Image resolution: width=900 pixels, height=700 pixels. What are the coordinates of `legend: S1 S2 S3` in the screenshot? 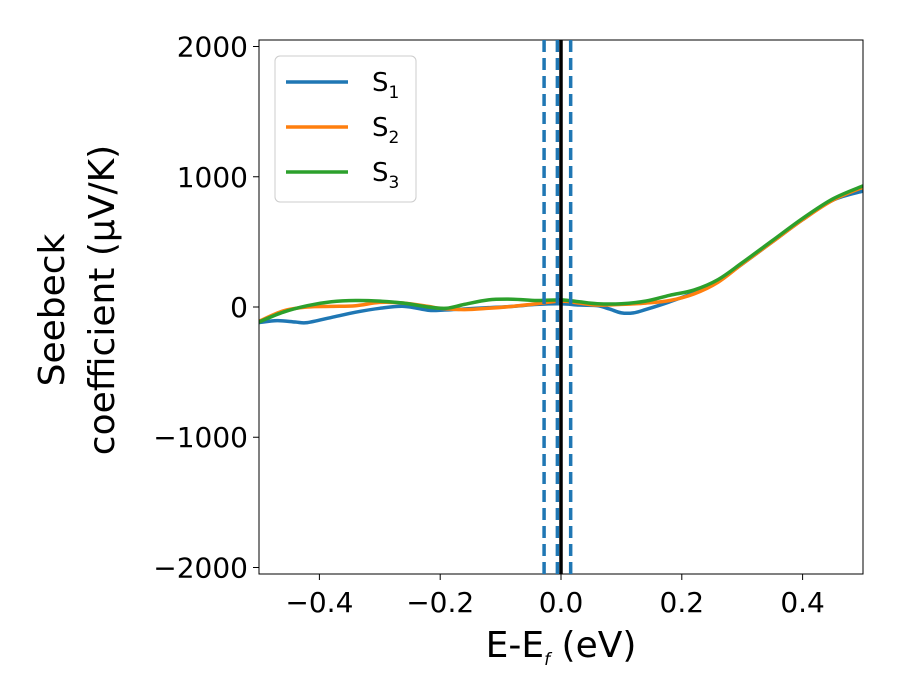 It's located at (345, 129).